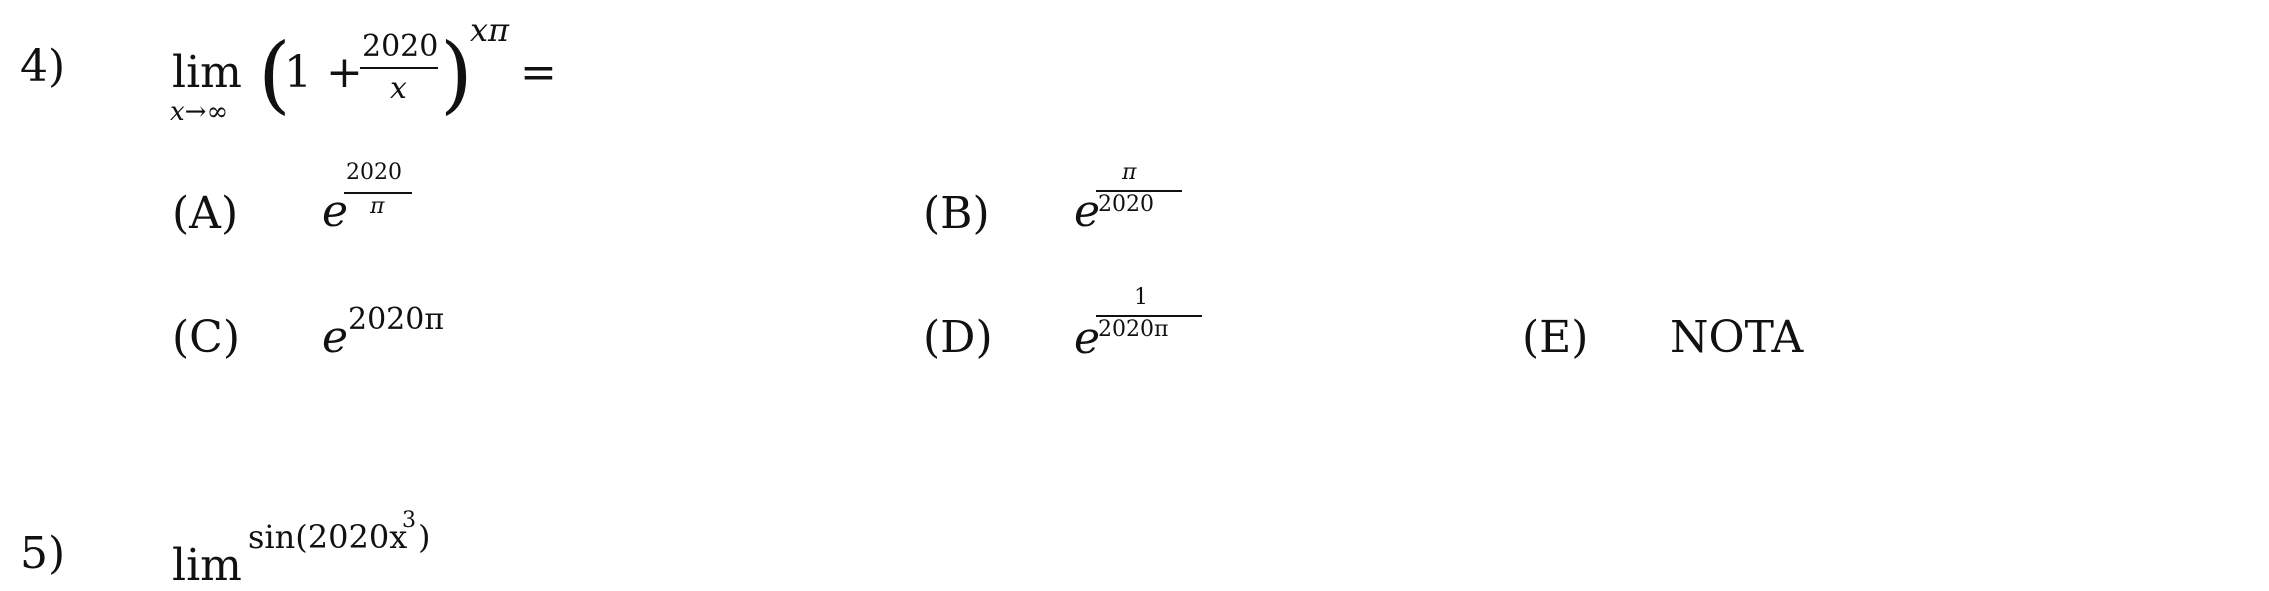 The width and height of the screenshot is (2269, 591). Describe the element at coordinates (374, 172) in the screenshot. I see `option-a-exp-num: 2020` at that location.